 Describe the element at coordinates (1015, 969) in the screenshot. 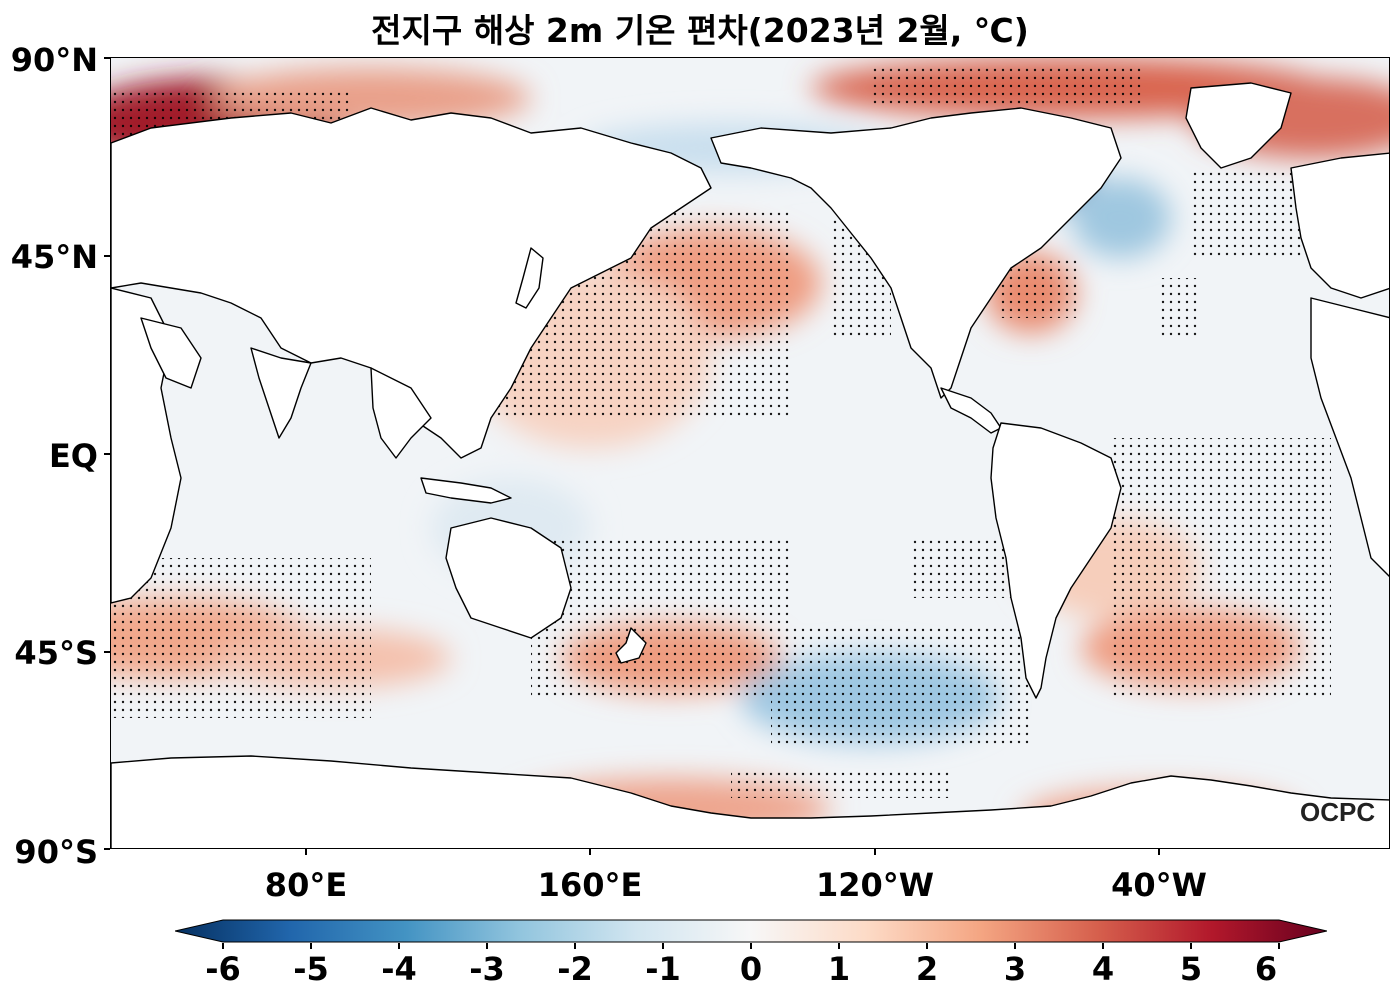

I see `cb-label: 3` at that location.